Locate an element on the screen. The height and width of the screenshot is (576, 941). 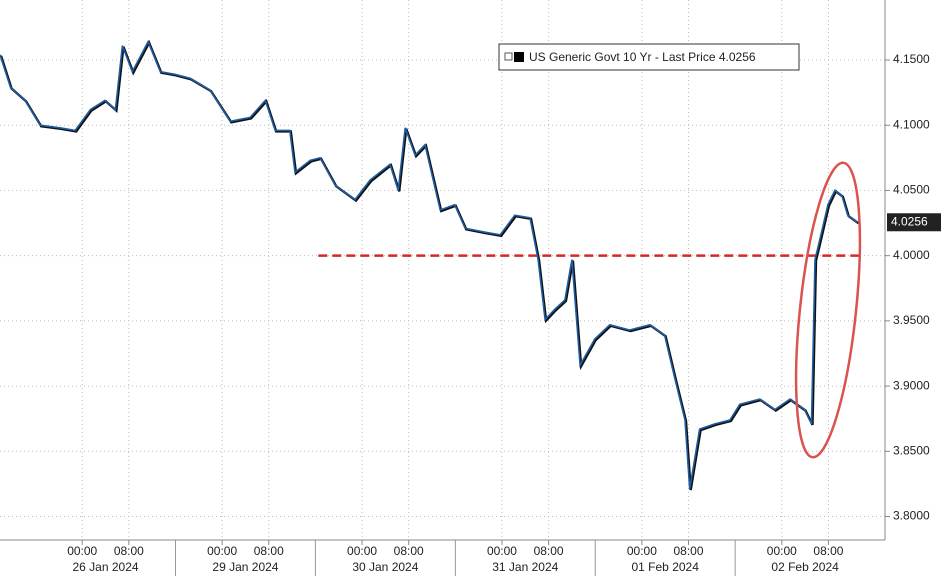
y-tick-label: 4.1000 is located at coordinates (911, 124).